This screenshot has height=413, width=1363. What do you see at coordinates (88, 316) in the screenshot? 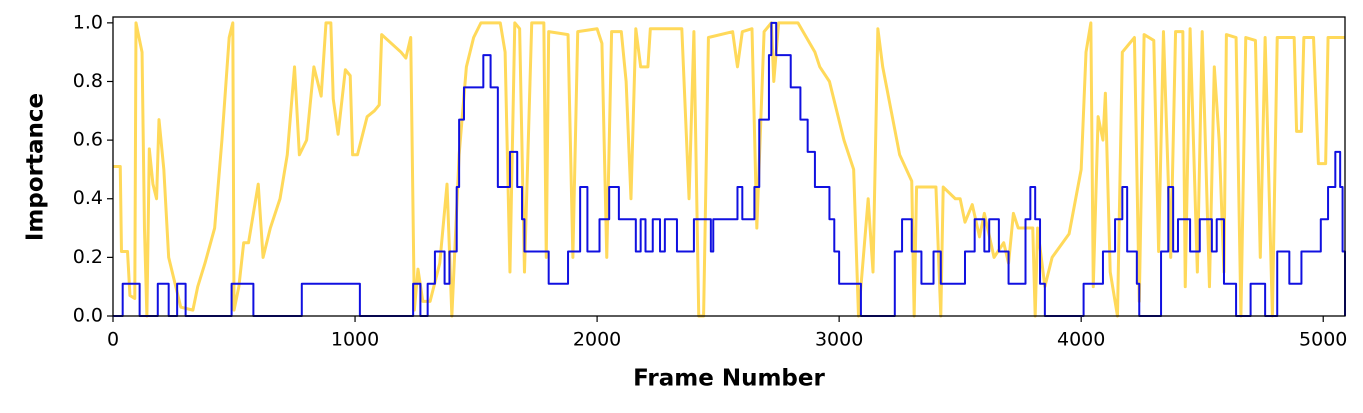
I see `y-tick-label: 0.0` at bounding box center [88, 316].